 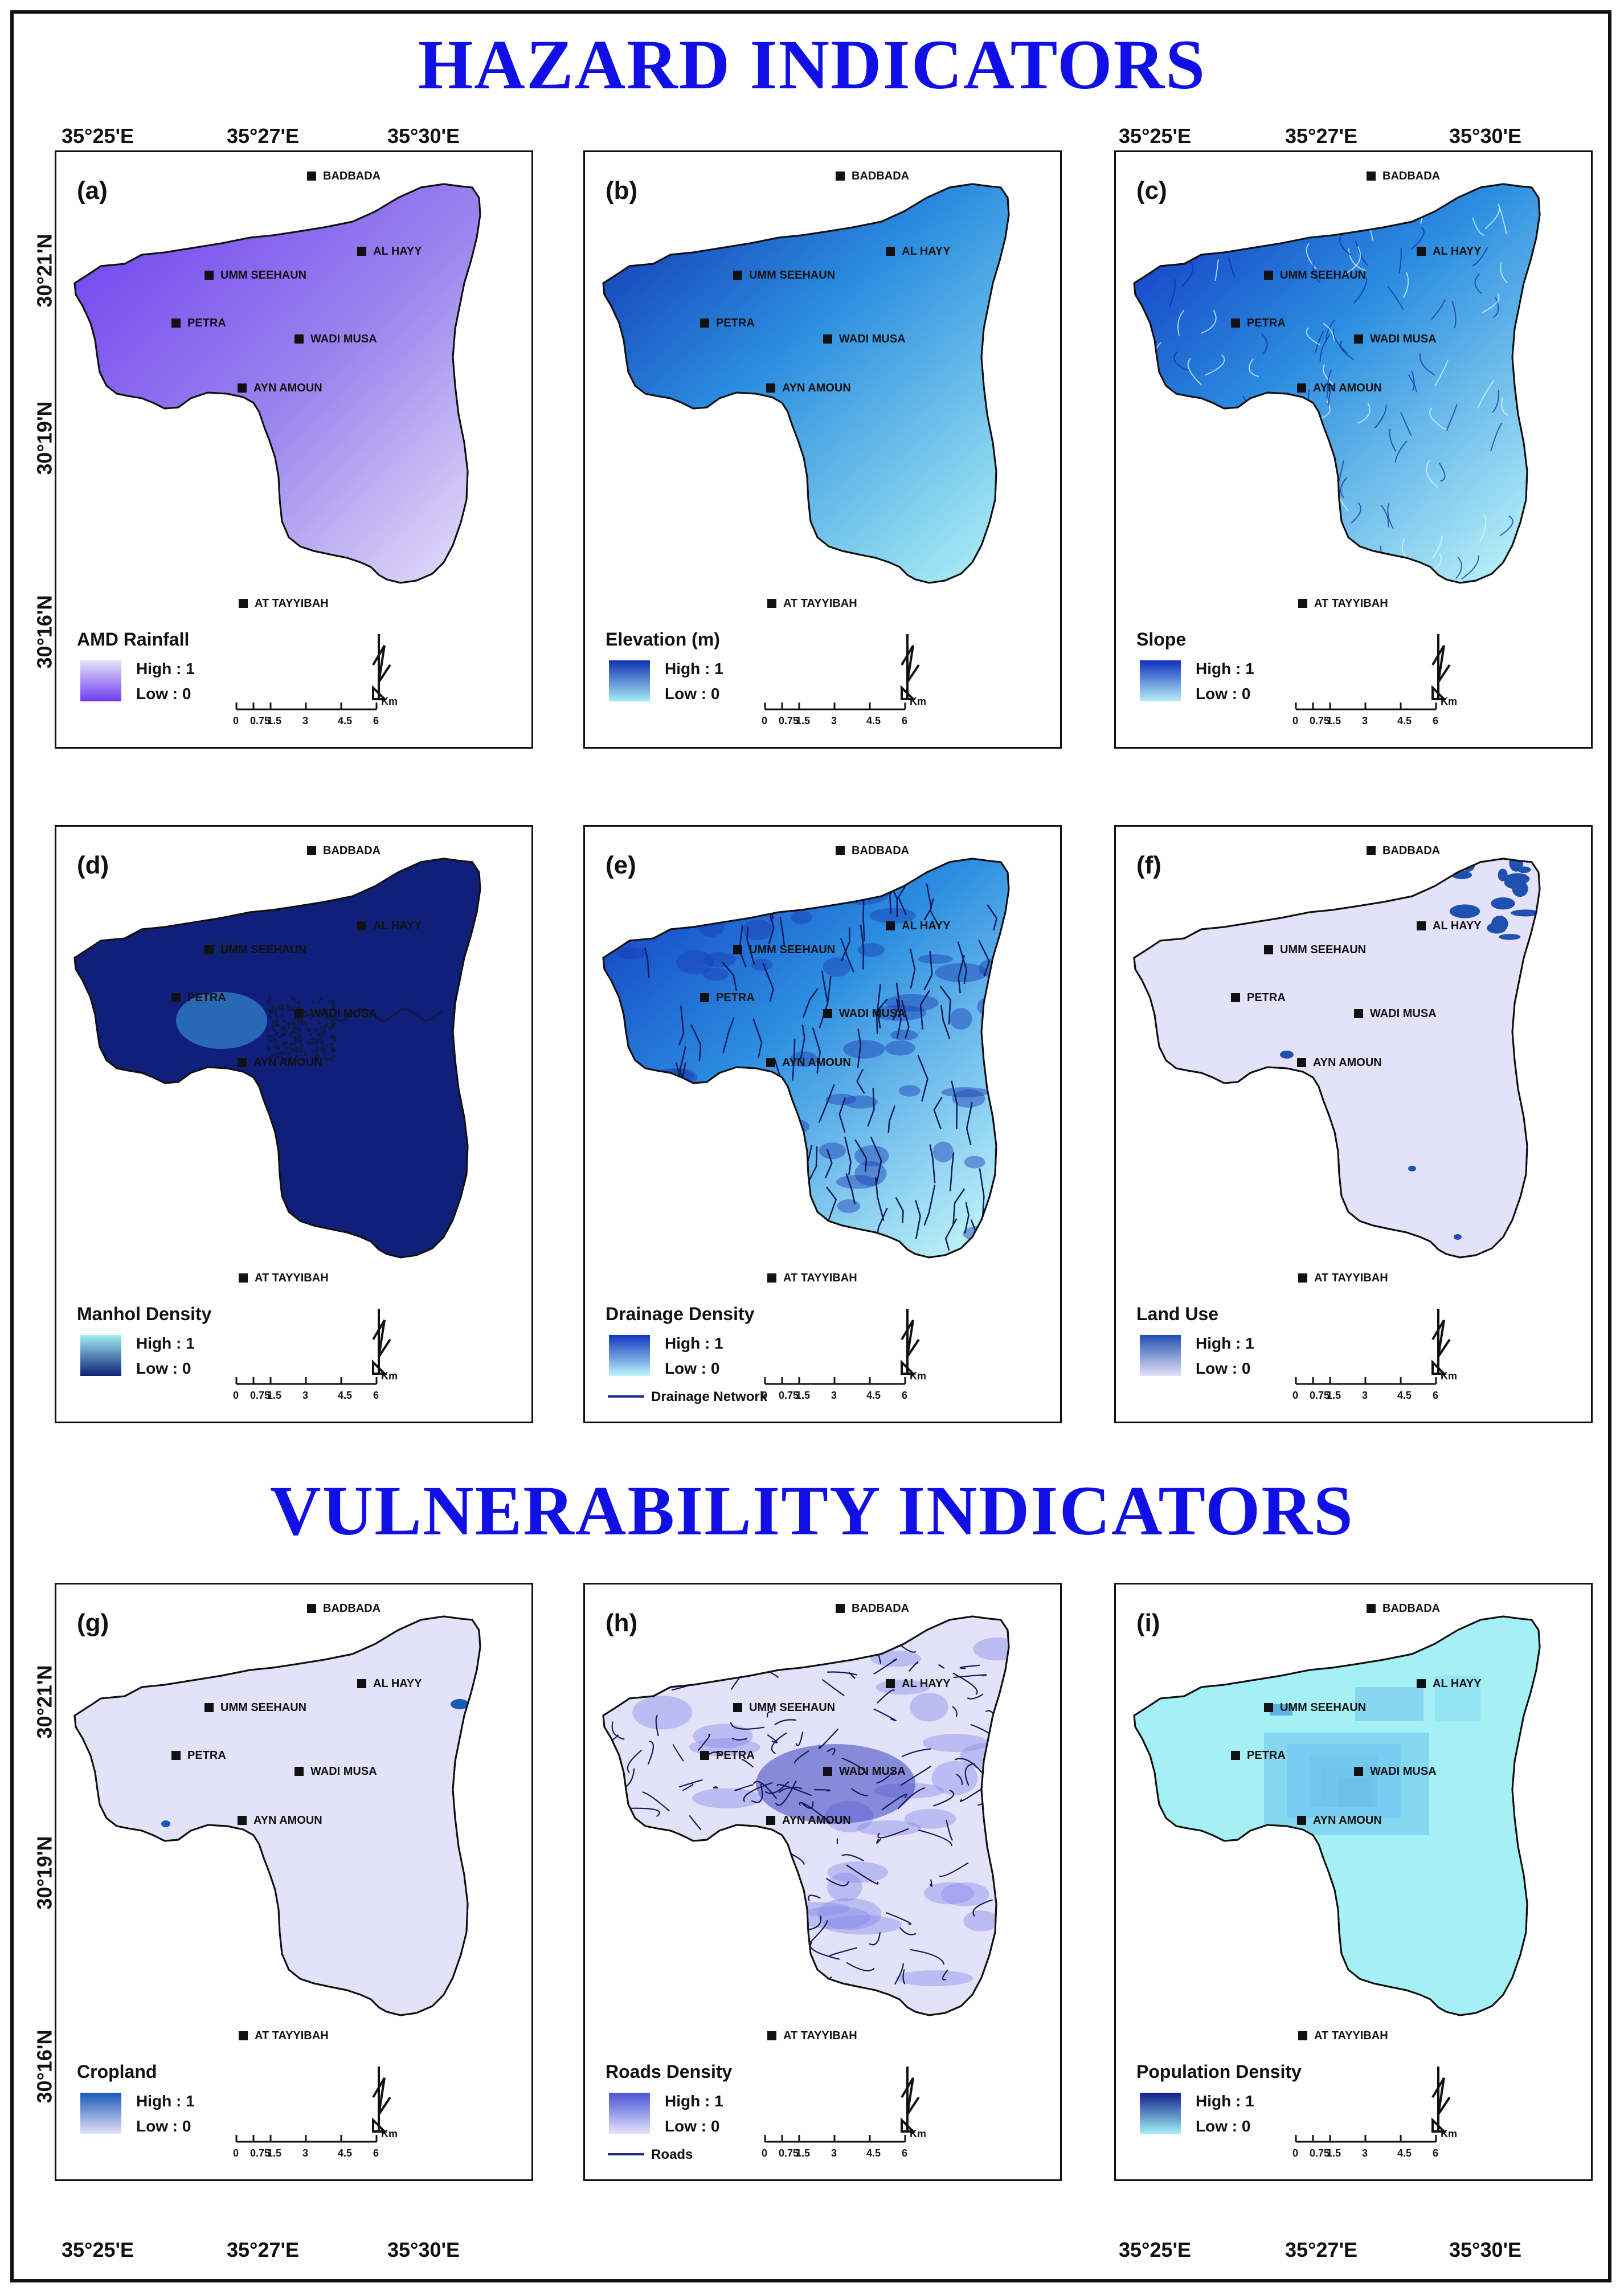 I want to click on legend-title: Roads Density, so click(x=669, y=2071).